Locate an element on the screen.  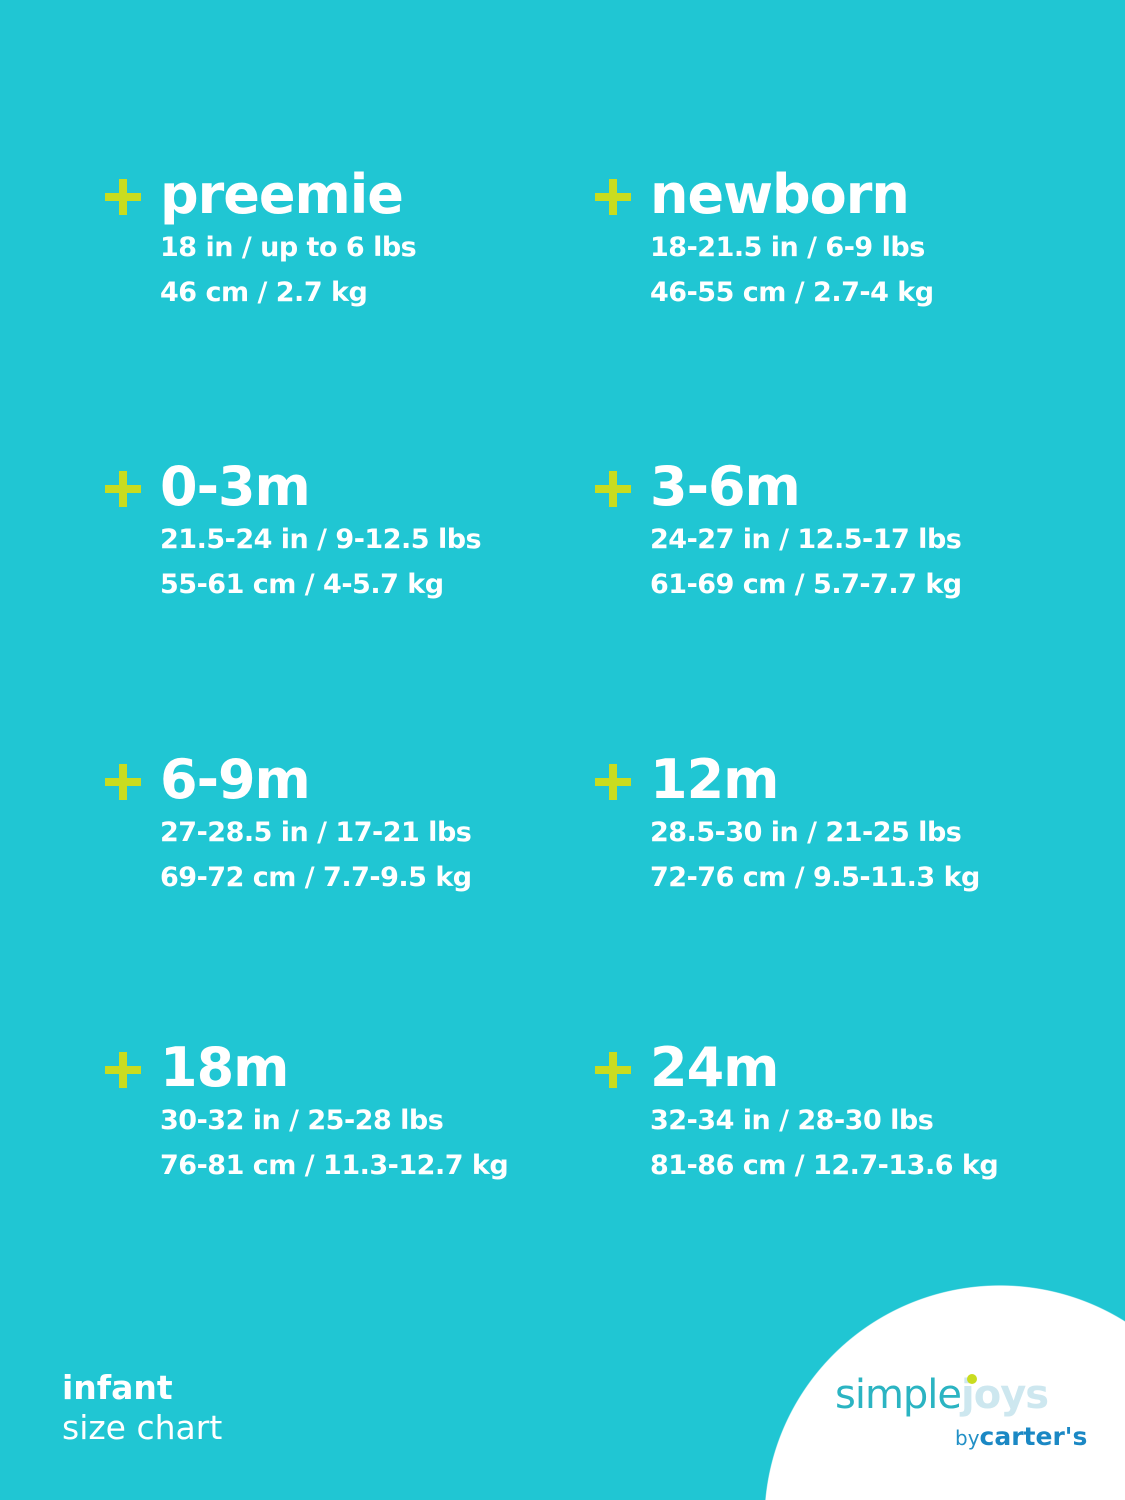
size-metric: 72-76 cm / 9.5-11.3 kg is located at coordinates (815, 877).